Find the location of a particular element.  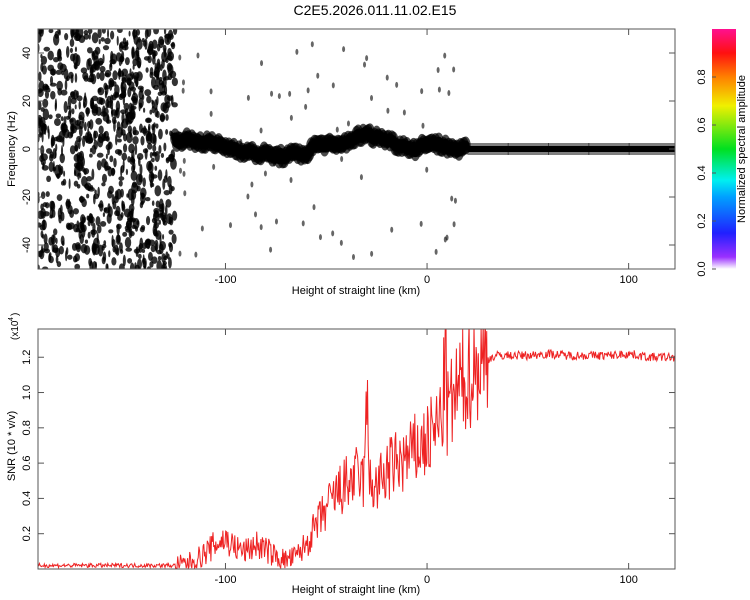

colorbar-label: Normalized spectral amplitude is located at coordinates (742, 149).